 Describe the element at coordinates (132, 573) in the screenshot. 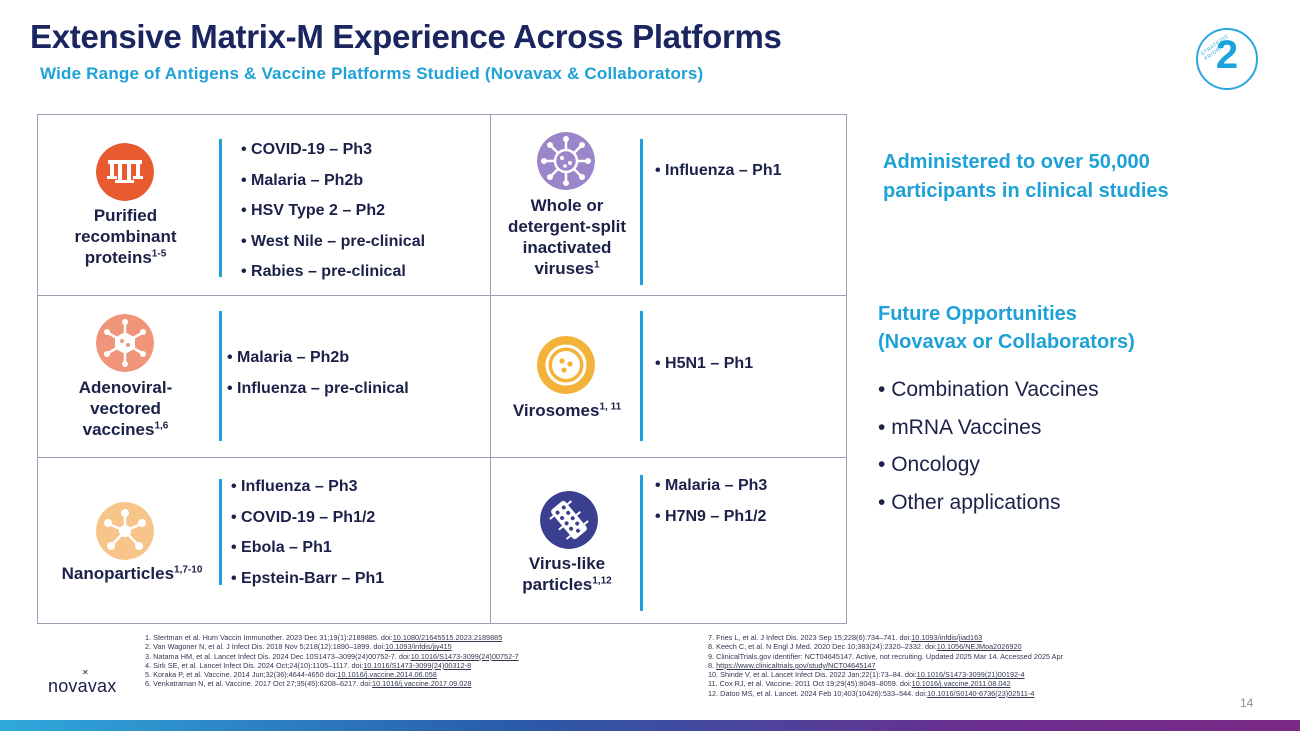

I see `platform-label: Nanoparticles1,7-10` at that location.